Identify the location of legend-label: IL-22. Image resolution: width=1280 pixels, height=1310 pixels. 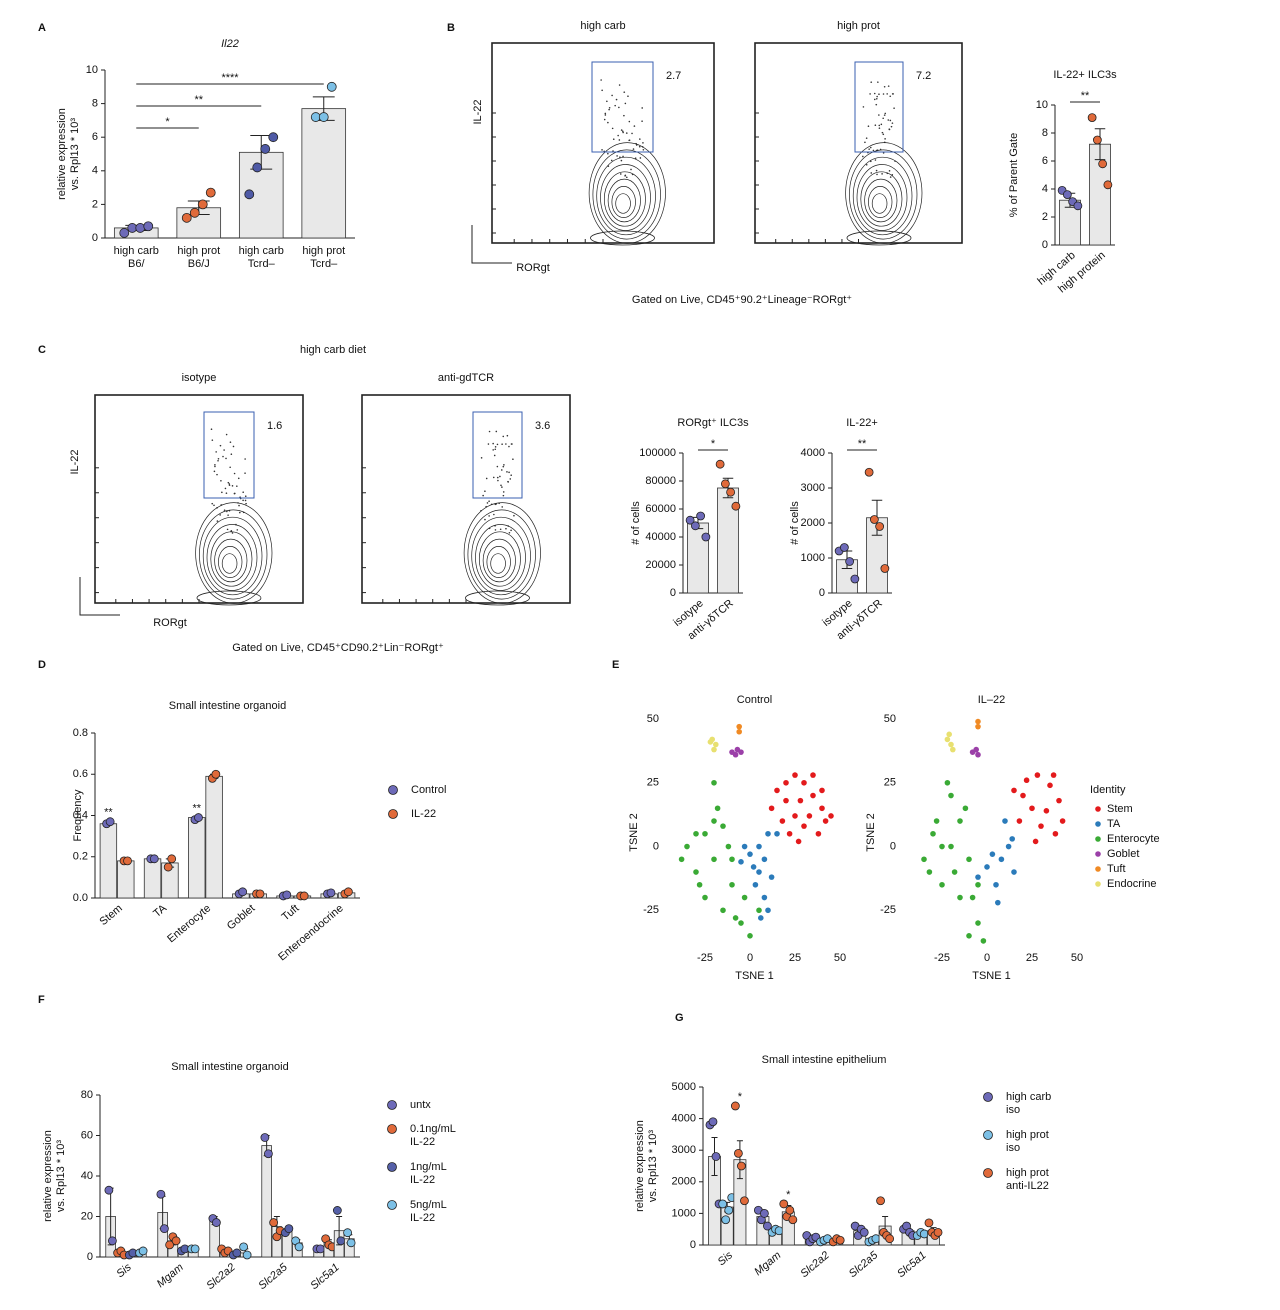
(423, 814).